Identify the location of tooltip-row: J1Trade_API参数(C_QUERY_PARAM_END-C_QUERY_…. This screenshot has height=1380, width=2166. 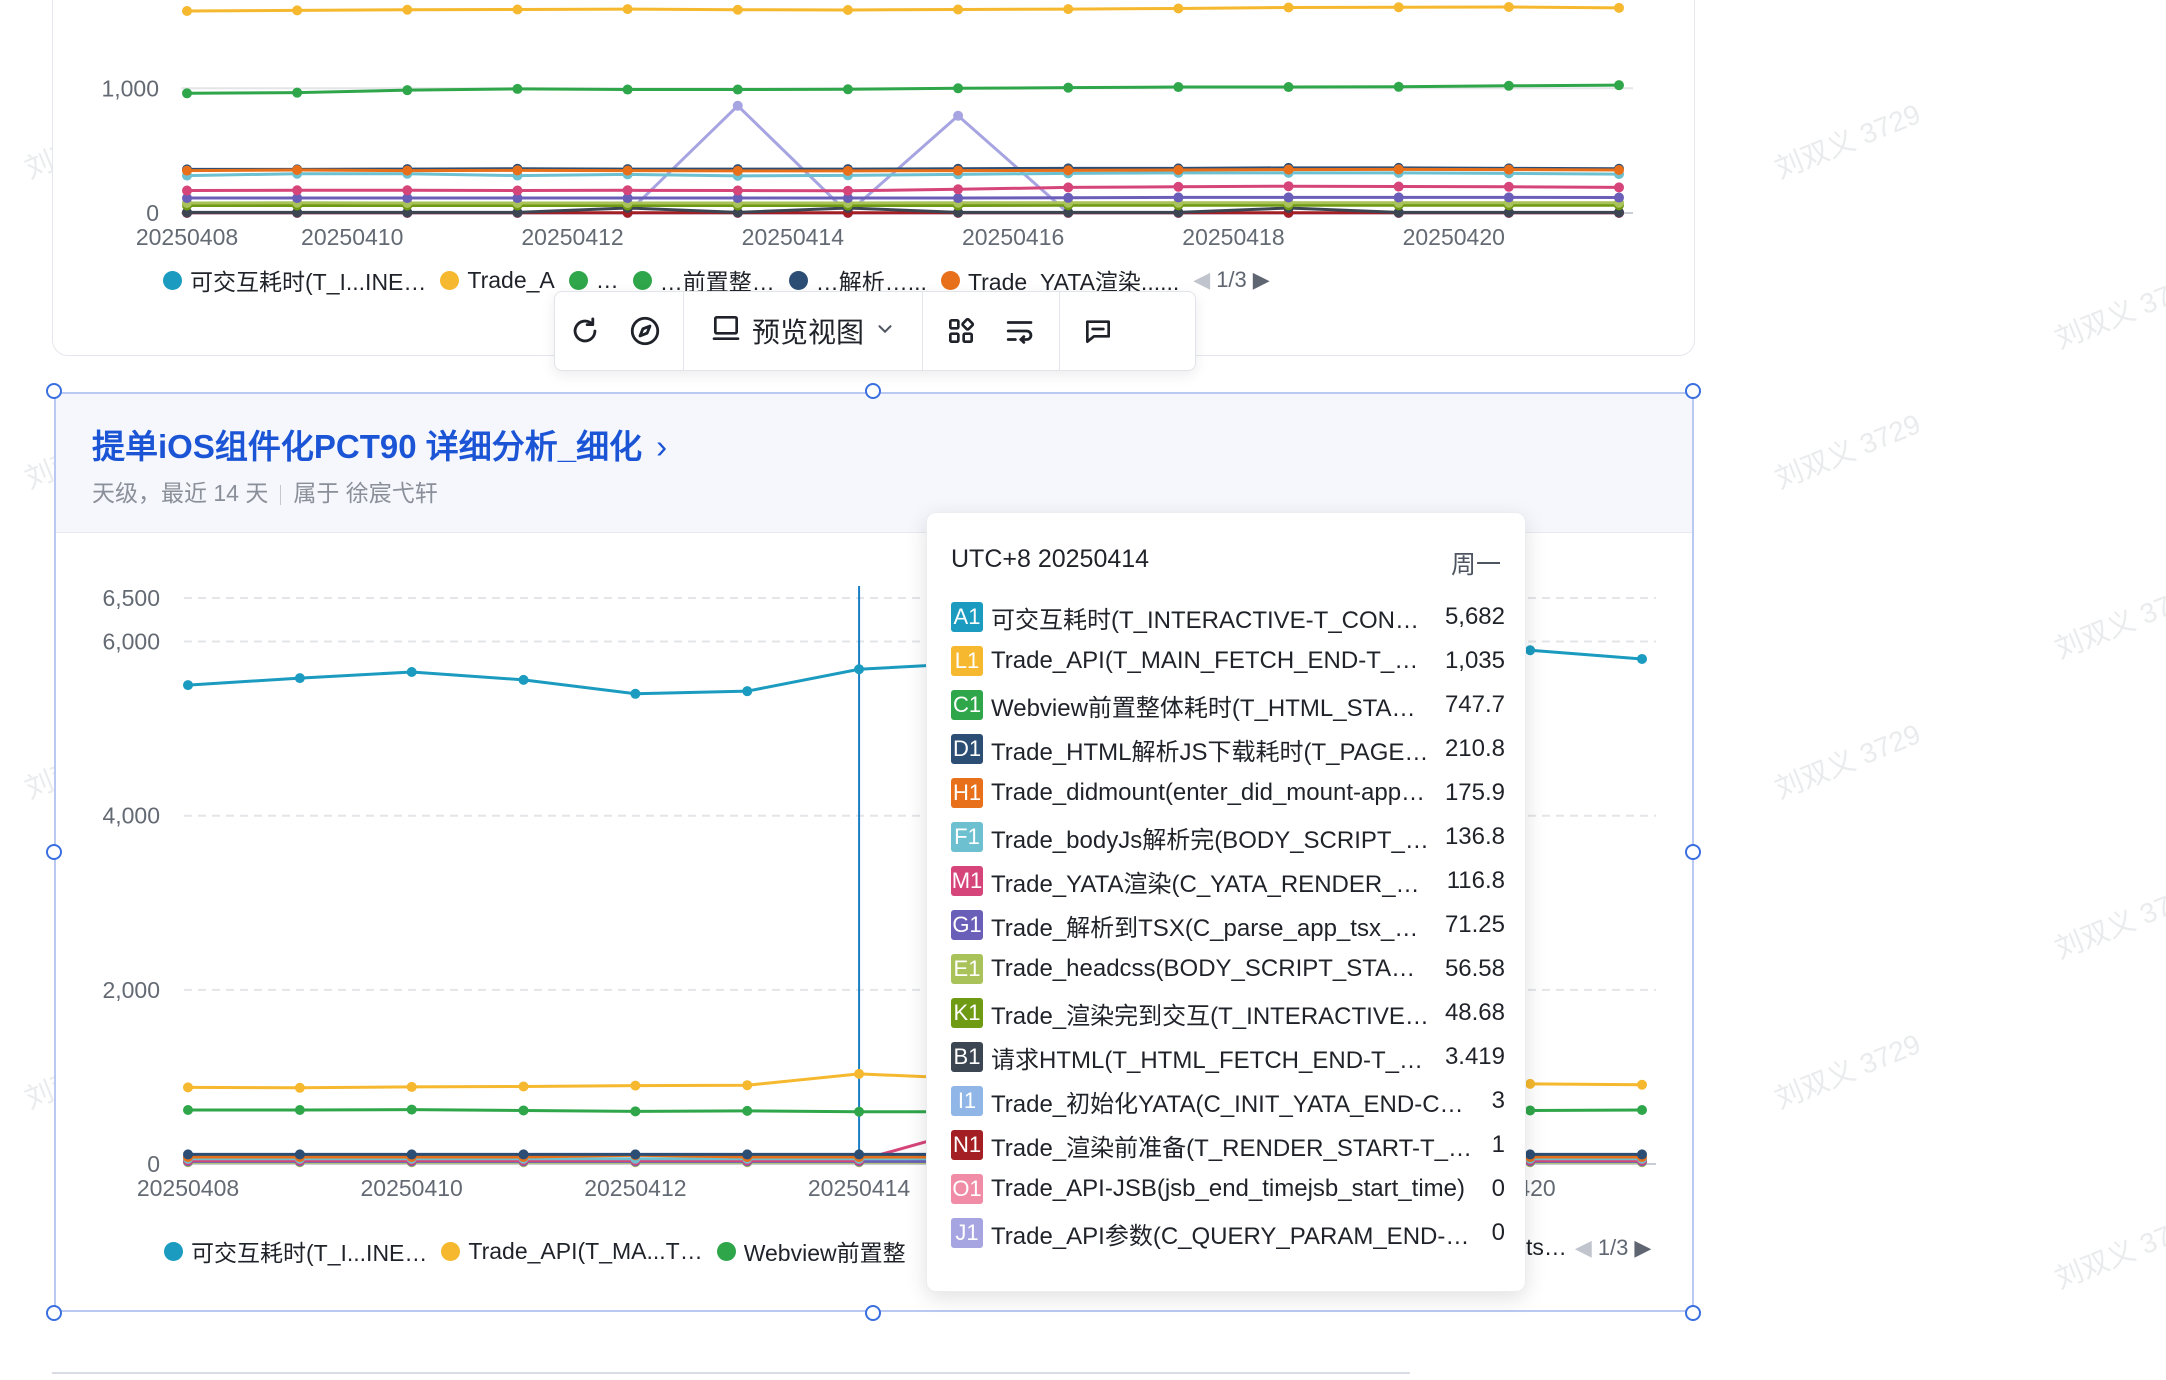
(1228, 1233).